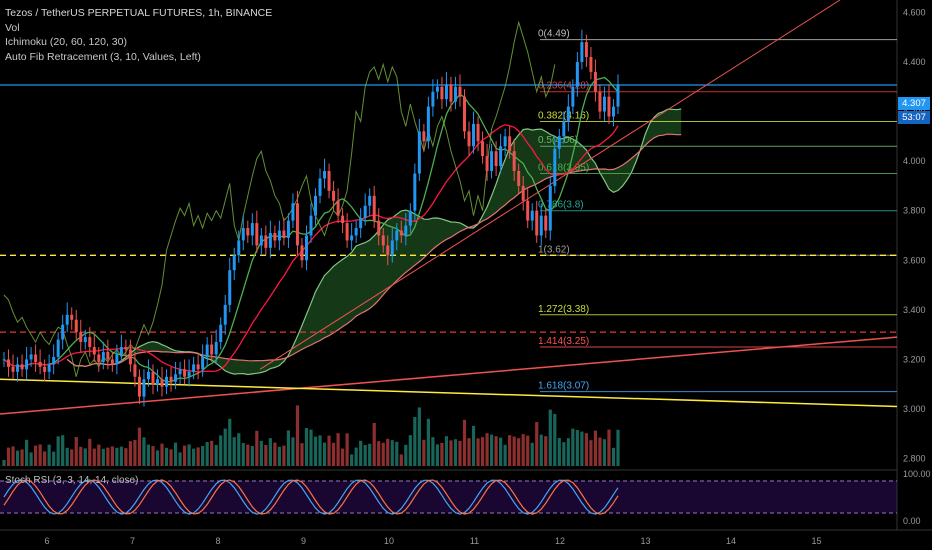 This screenshot has height=550, width=932. I want to click on stoch-rsi-label: Stoch RSI (3, 3, 14, 14, close), so click(72, 480).